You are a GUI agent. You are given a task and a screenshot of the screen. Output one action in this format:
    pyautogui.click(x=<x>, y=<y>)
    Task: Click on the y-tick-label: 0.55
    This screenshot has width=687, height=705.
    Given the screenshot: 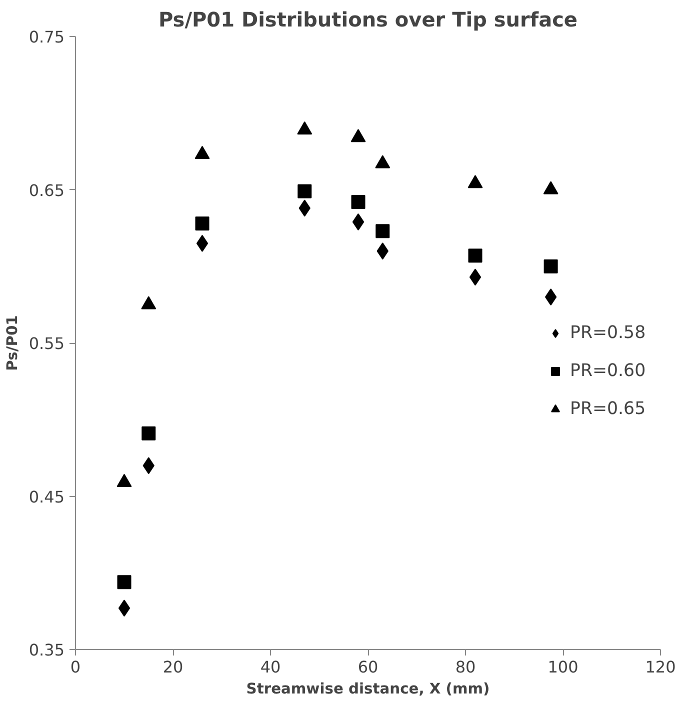 What is the action you would take?
    pyautogui.click(x=46, y=343)
    